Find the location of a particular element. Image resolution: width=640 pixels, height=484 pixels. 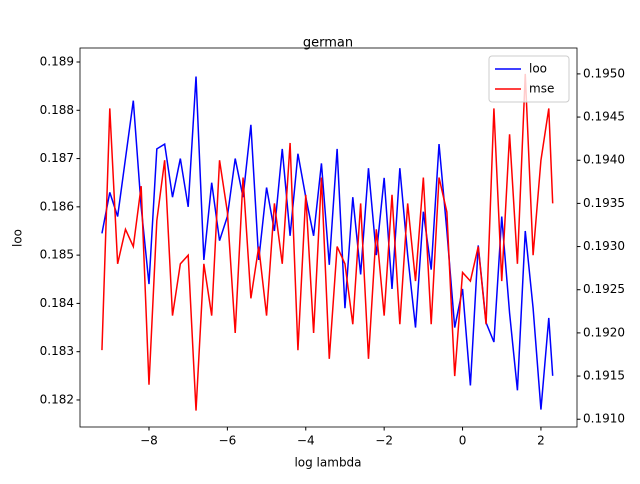

y2-tick-label: 0.1935 is located at coordinates (604, 203).